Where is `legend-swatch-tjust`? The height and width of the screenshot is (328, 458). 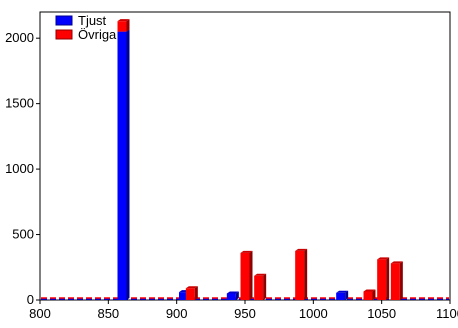
legend-swatch-tjust is located at coordinates (64, 20).